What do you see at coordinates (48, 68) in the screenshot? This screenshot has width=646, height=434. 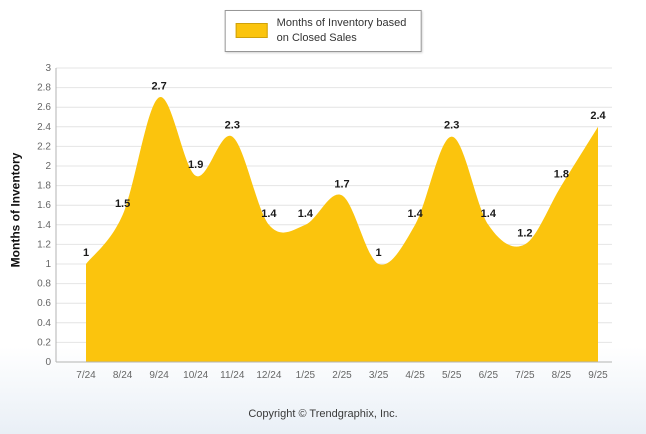 I see `svg-text: 3` at bounding box center [48, 68].